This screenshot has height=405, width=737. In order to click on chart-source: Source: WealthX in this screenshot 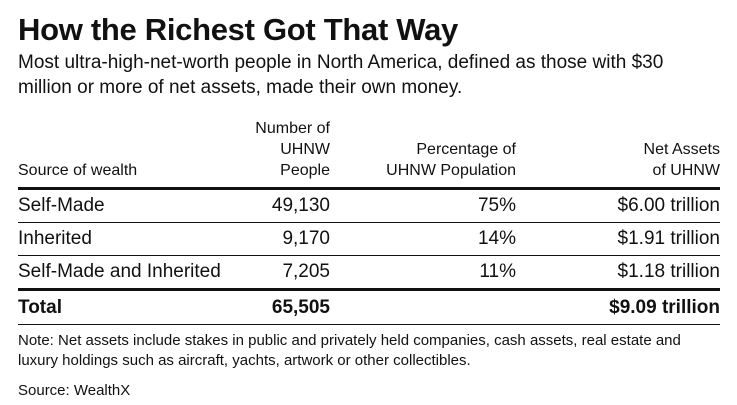, I will do `click(74, 390)`.